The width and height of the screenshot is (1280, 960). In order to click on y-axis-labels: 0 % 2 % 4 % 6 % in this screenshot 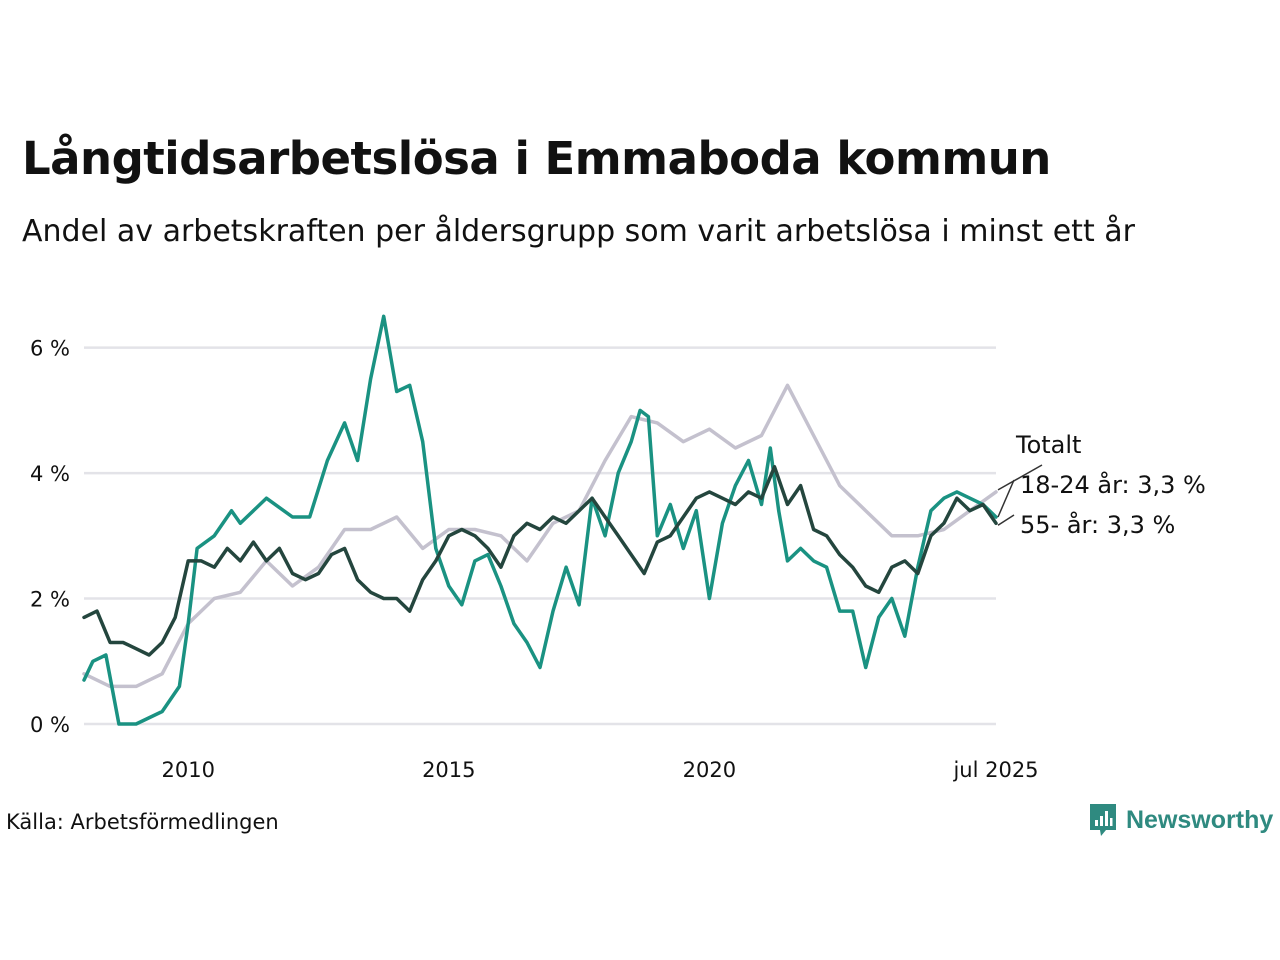, I will do `click(50, 537)`.